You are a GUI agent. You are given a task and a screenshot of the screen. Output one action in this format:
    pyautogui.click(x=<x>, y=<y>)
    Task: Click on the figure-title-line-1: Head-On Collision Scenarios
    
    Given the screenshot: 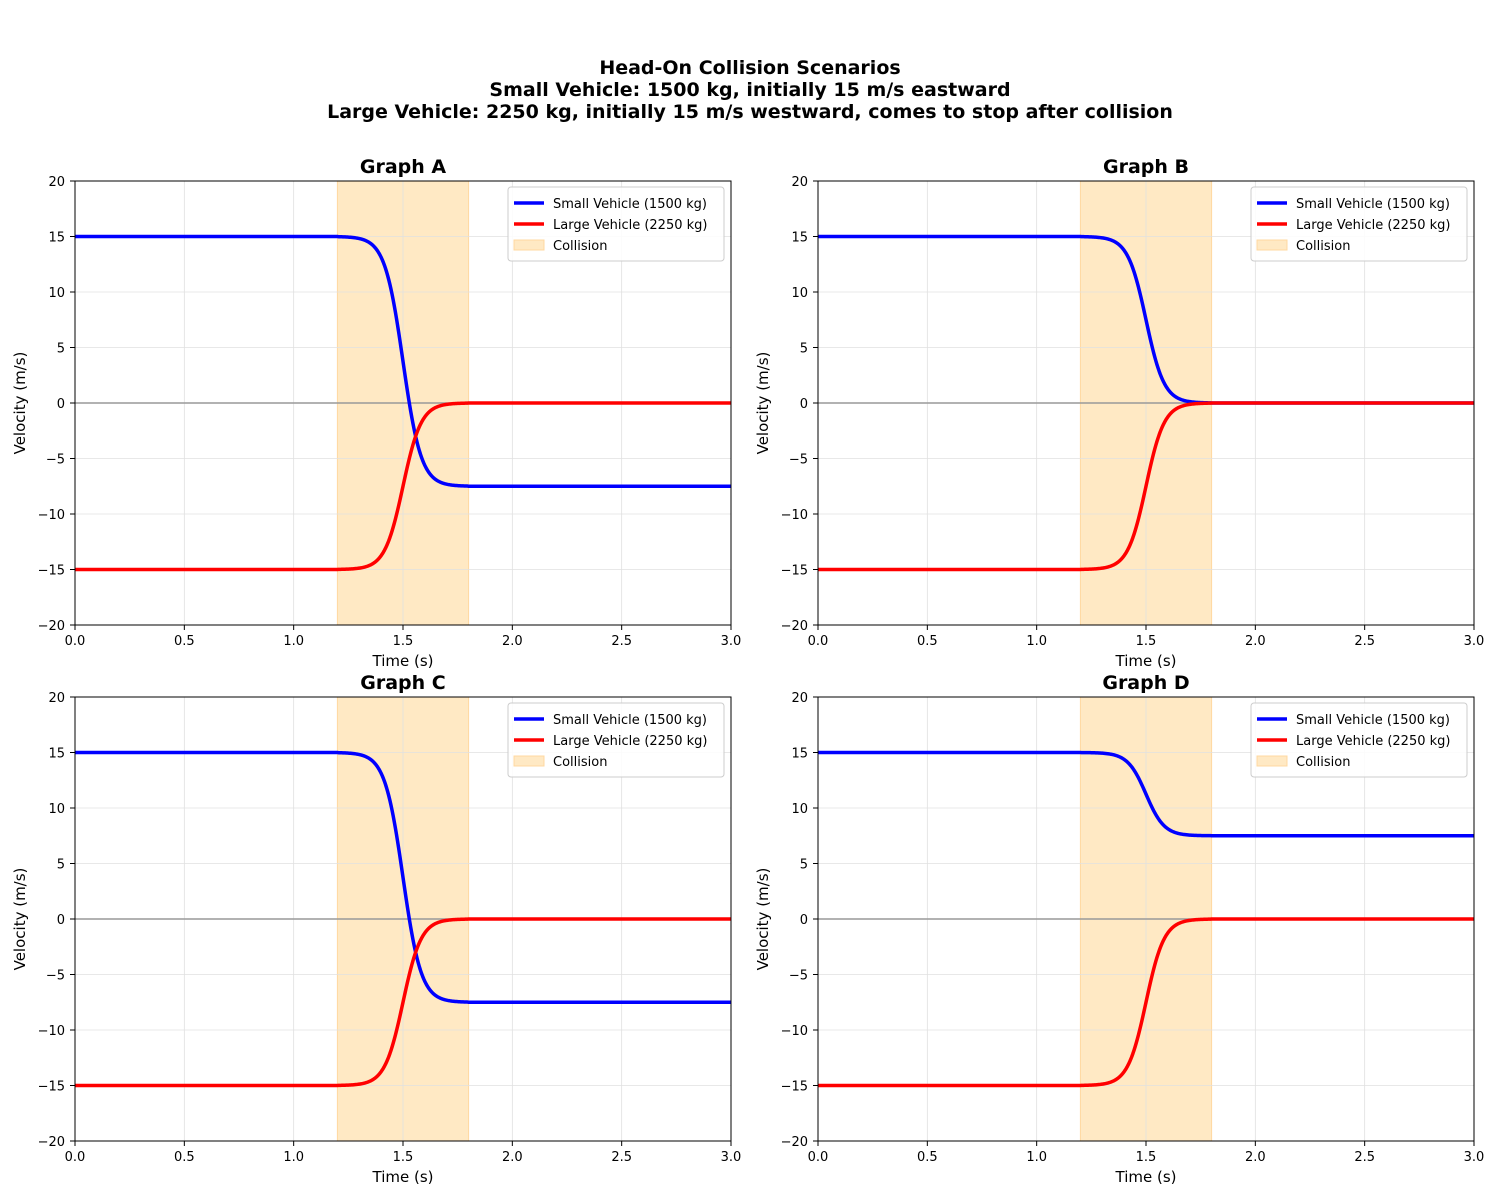 What is the action you would take?
    pyautogui.click(x=750, y=68)
    